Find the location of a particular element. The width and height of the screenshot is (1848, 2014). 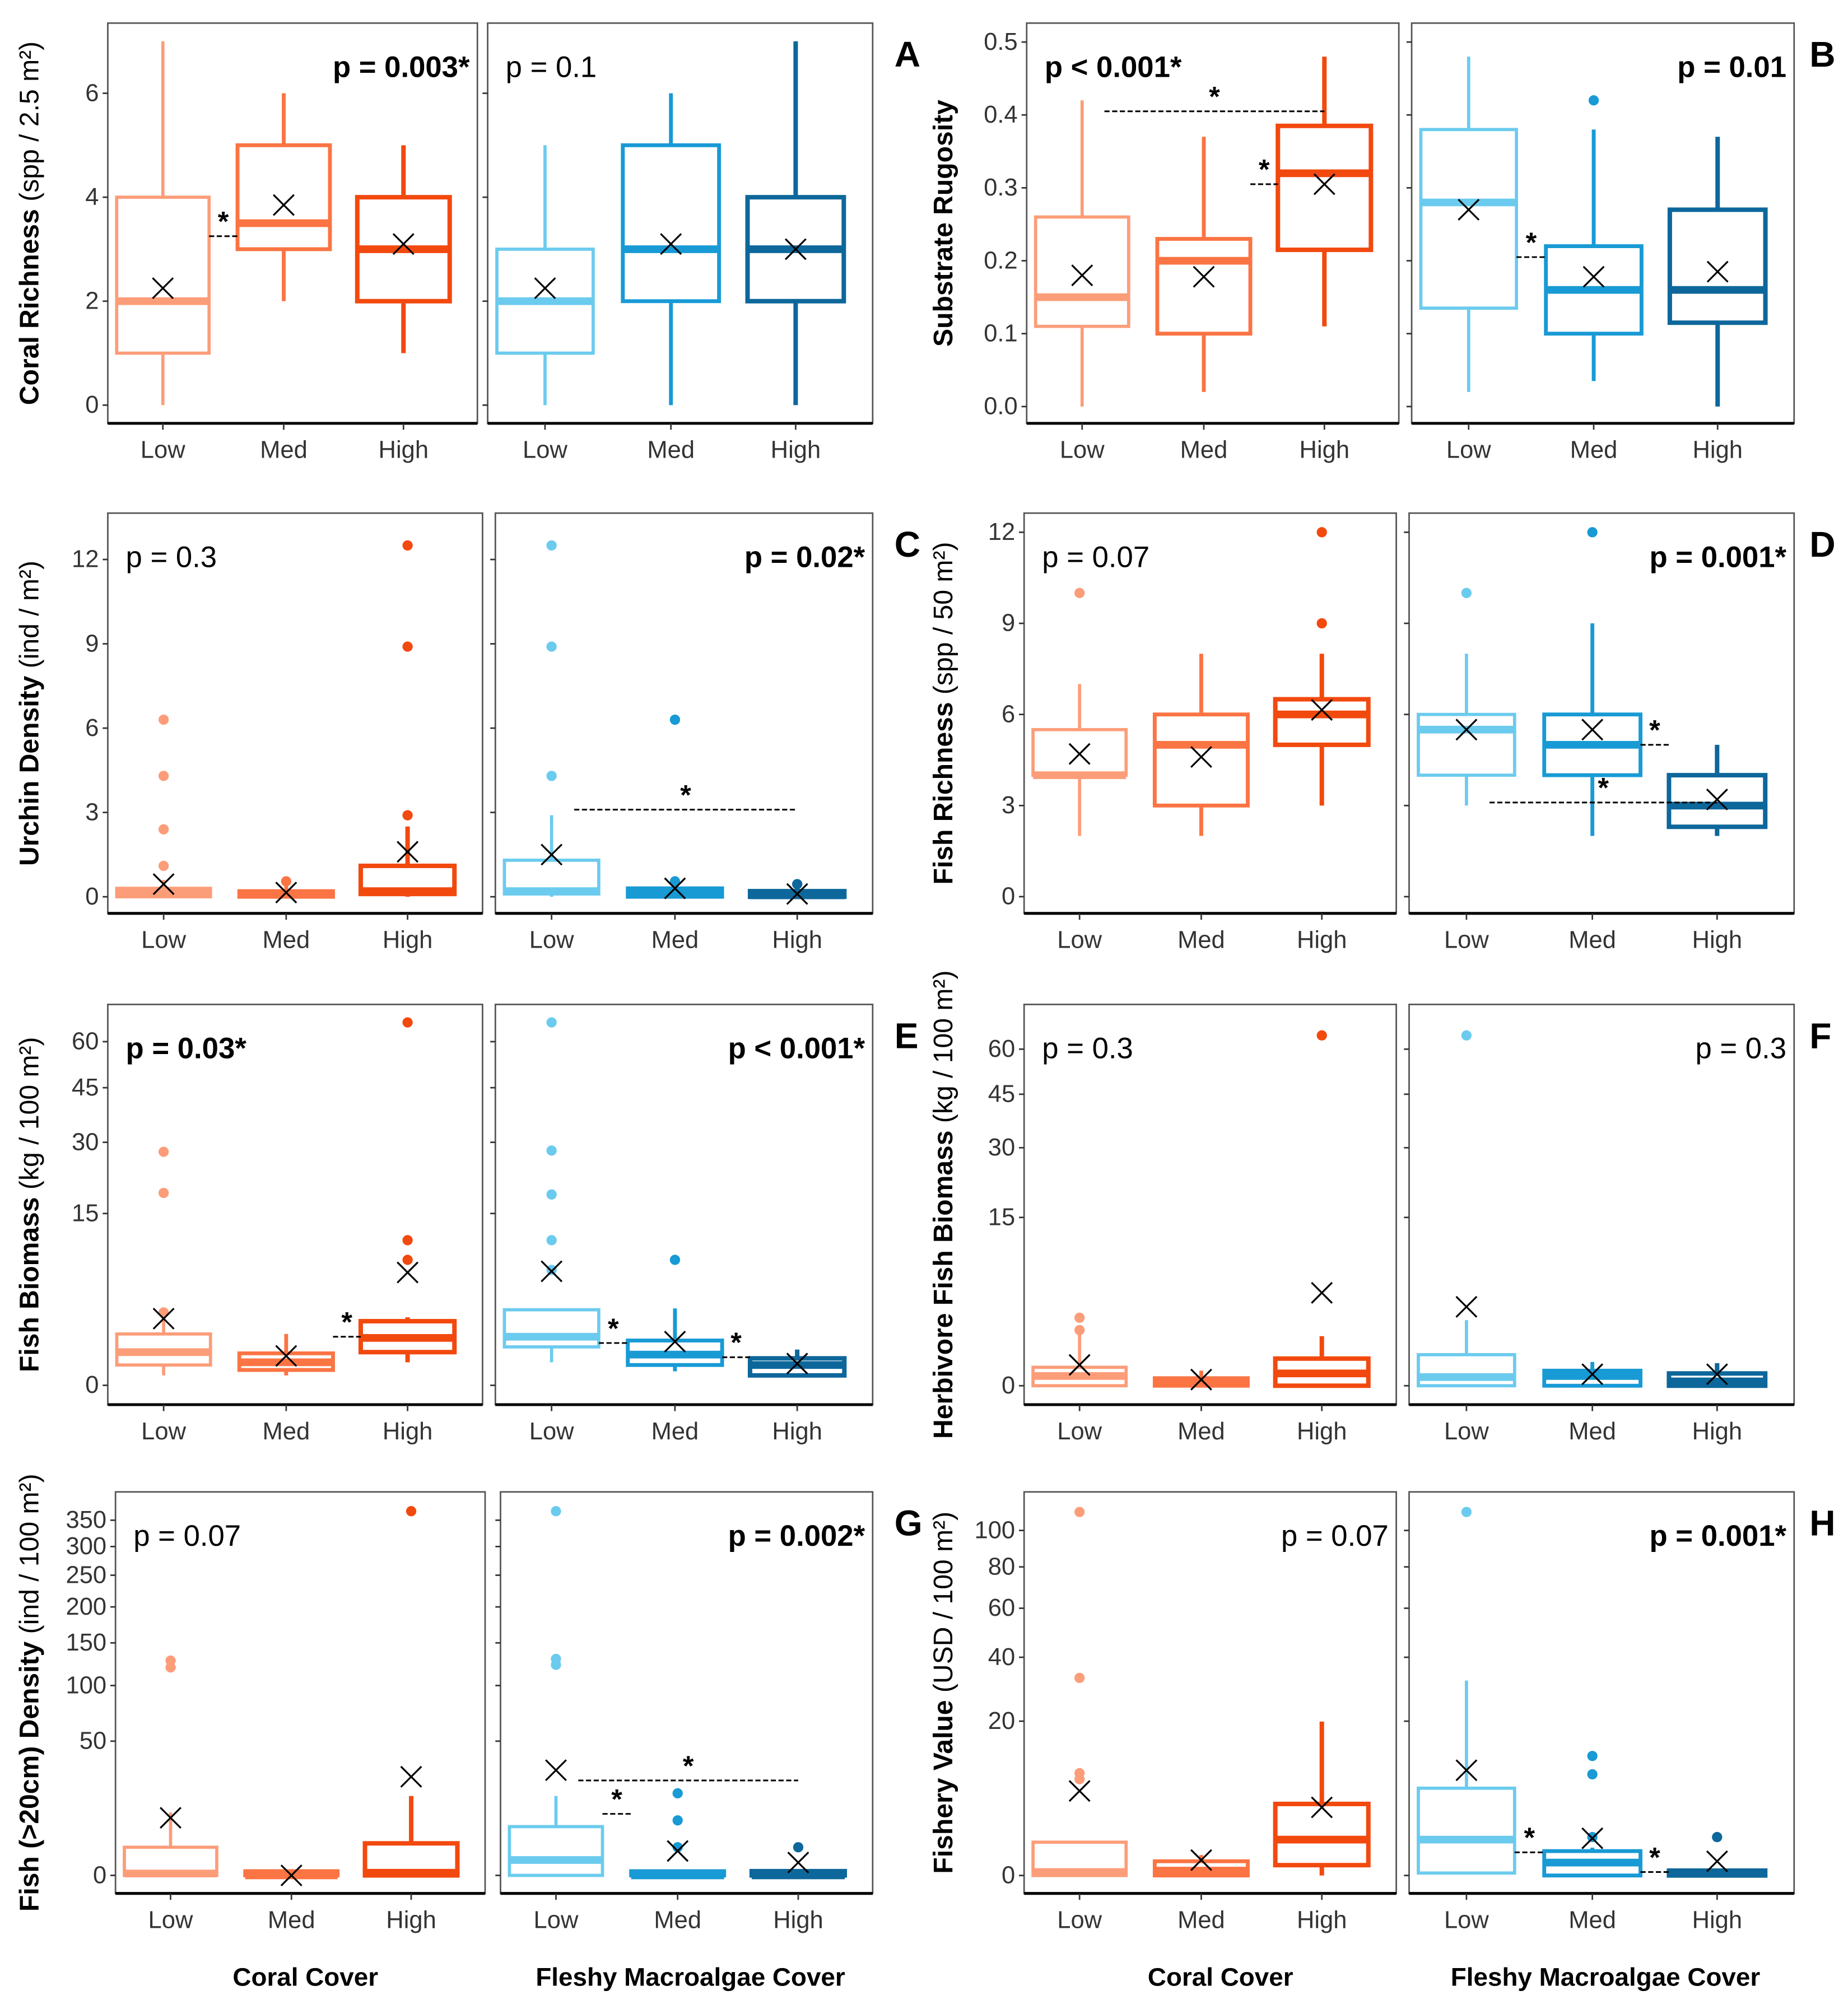

panel-letter: E is located at coordinates (907, 1035).